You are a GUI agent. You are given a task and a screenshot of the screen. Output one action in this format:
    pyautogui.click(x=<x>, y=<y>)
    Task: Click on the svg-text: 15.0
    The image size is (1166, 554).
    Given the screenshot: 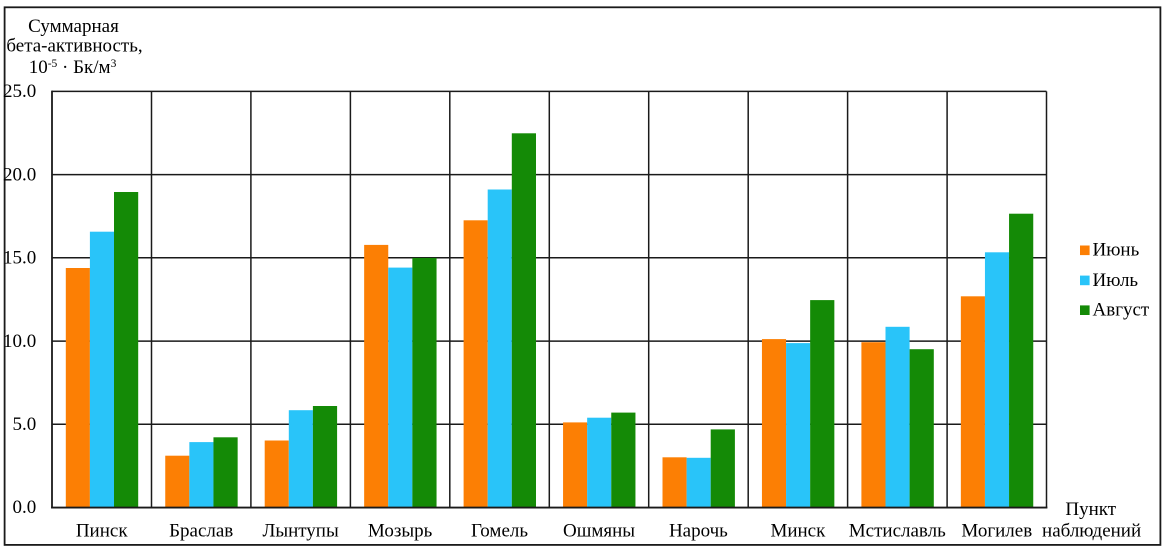 What is the action you would take?
    pyautogui.click(x=19, y=258)
    